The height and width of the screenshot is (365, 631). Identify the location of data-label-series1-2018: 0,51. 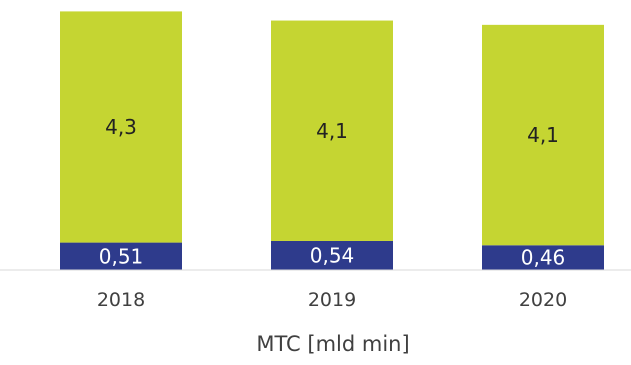
(121, 256).